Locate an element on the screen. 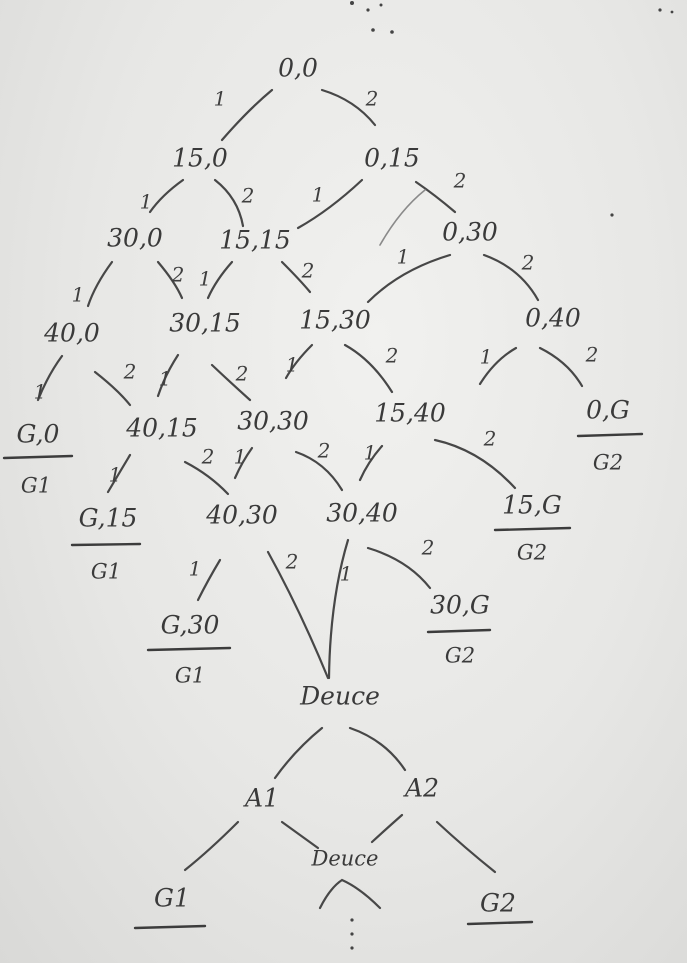  node-15-G: 15,G is located at coordinates (532, 505).